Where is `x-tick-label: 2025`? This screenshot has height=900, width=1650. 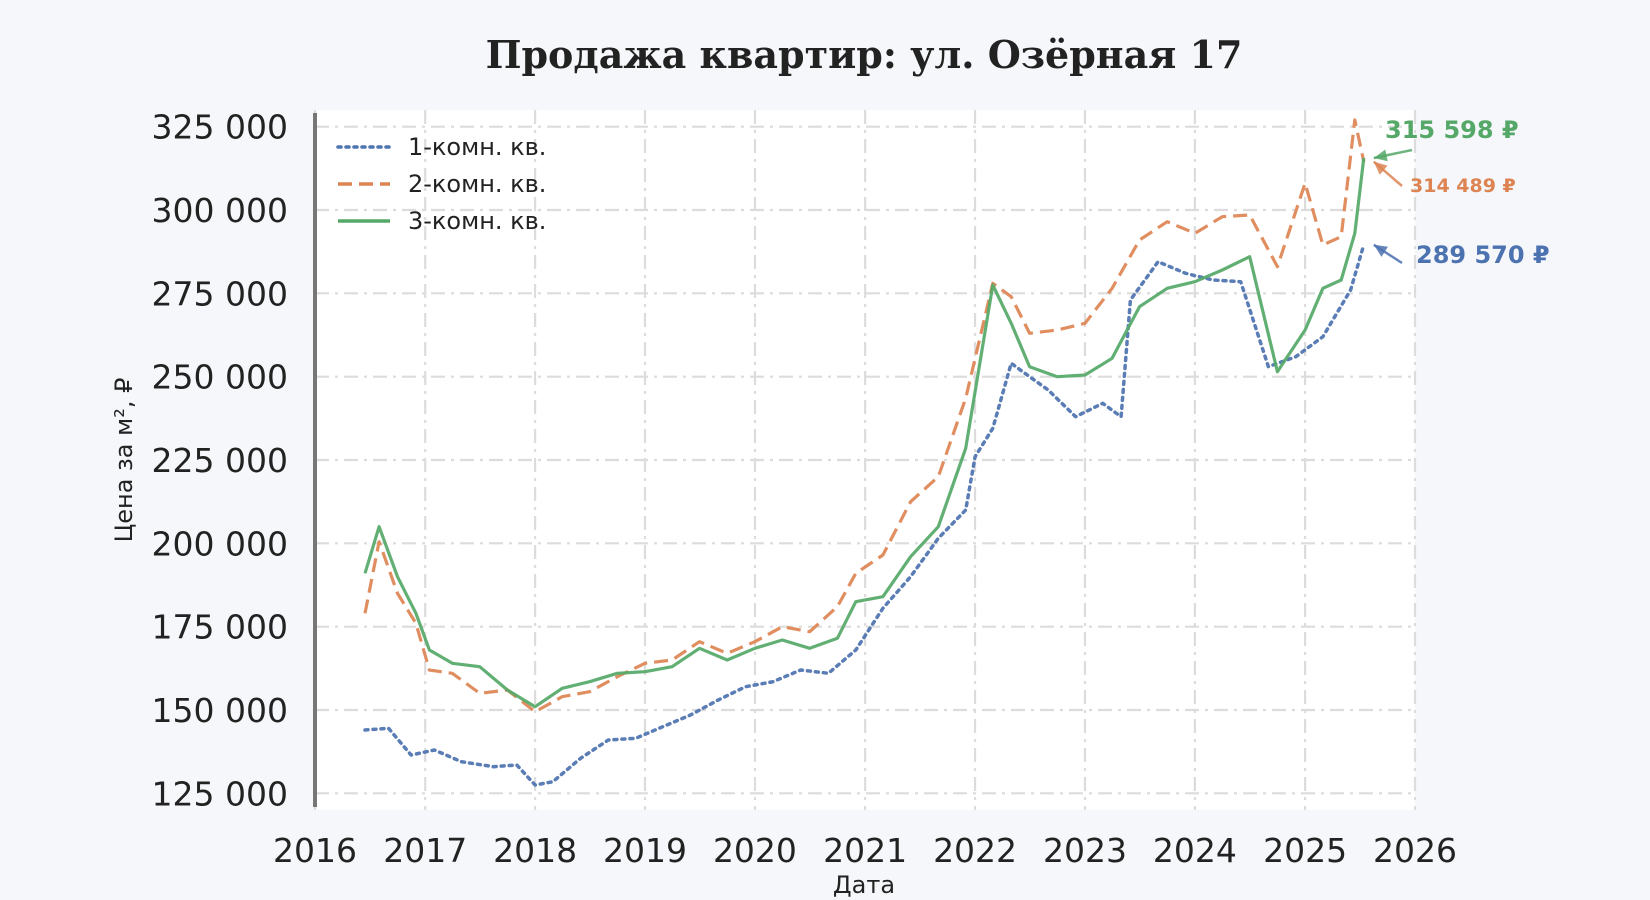
x-tick-label: 2025 is located at coordinates (1305, 850).